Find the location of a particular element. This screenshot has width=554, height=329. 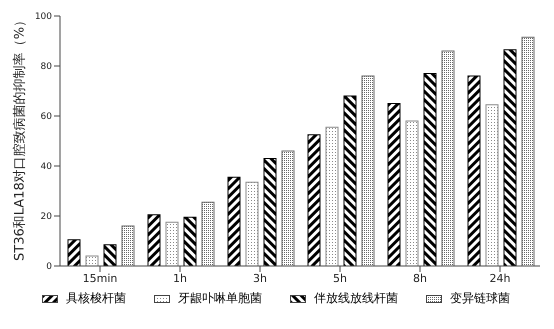

x-tick-label: 1h is located at coordinates (180, 278).